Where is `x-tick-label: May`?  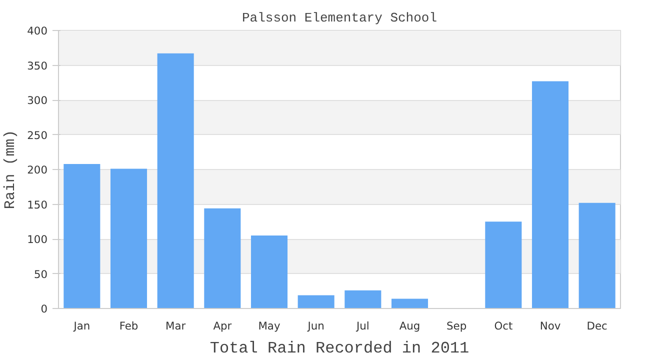 x-tick-label: May is located at coordinates (269, 326).